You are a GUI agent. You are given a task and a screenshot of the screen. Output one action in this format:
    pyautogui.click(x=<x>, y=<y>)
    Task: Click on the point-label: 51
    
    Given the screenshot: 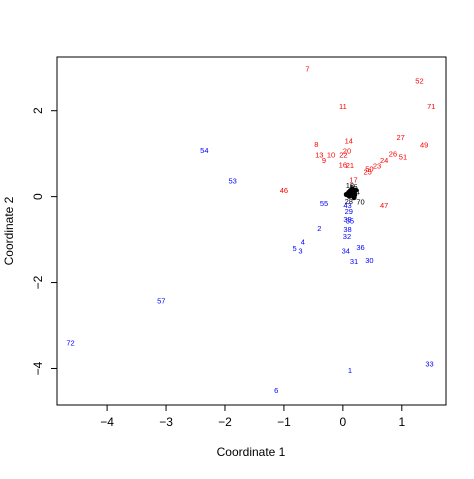 What is the action you would take?
    pyautogui.click(x=403, y=157)
    